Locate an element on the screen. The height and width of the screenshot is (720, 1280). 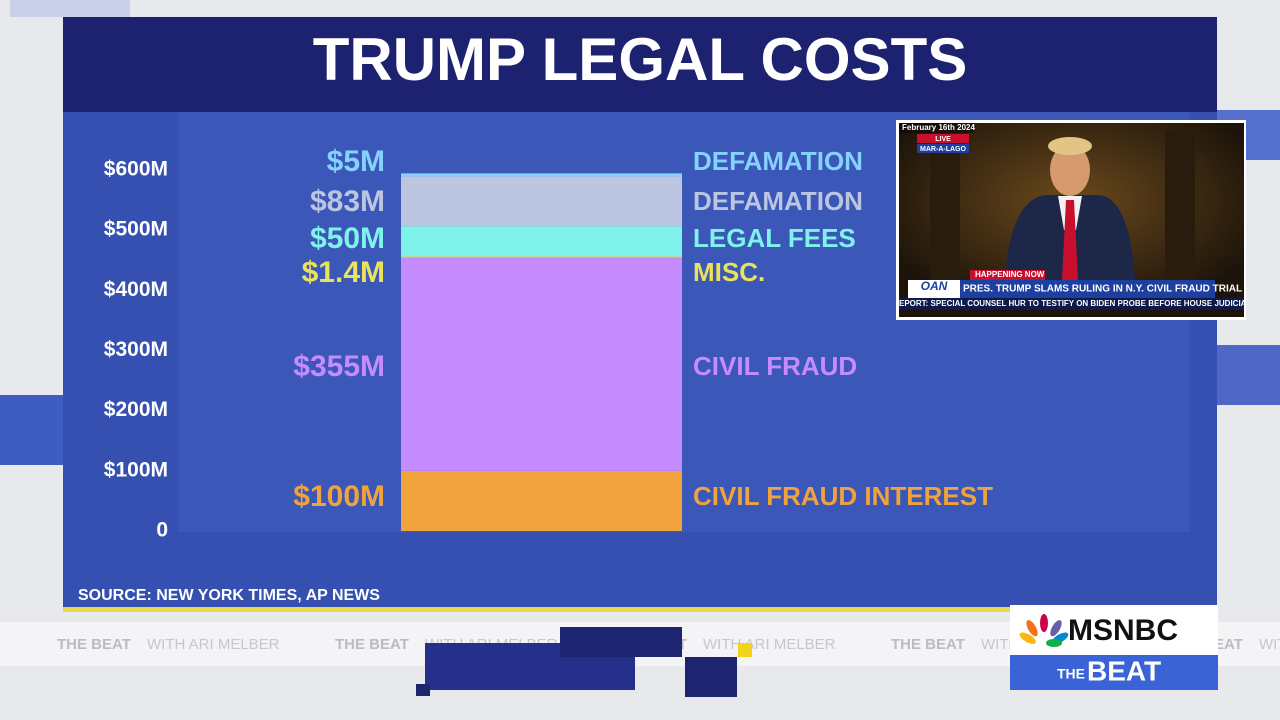
date-bg is located at coordinates (936, 128).